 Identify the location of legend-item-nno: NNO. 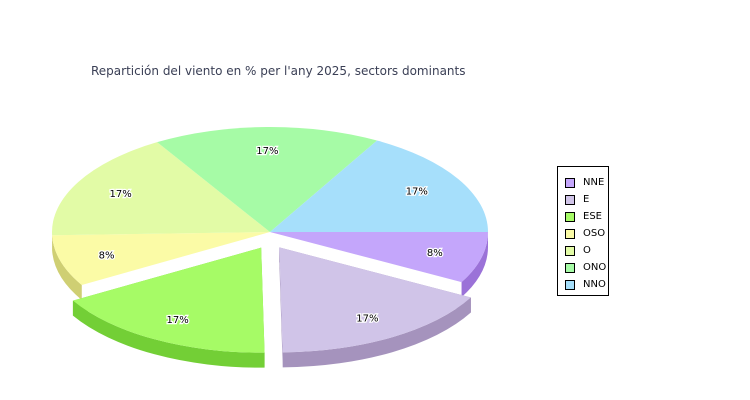
(583, 284).